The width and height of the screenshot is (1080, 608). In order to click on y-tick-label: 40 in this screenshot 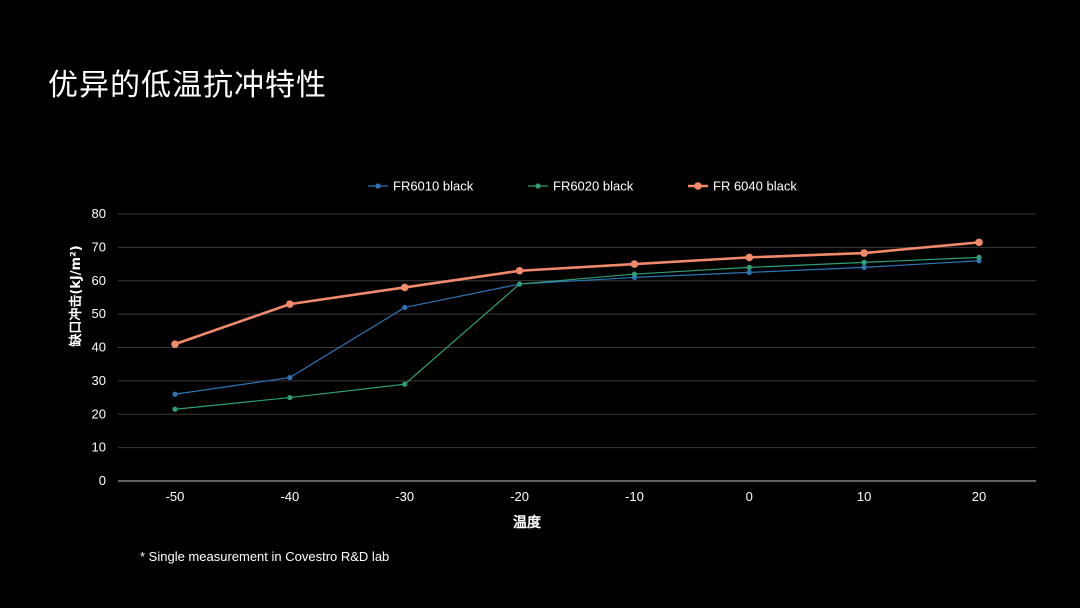, I will do `click(99, 347)`.